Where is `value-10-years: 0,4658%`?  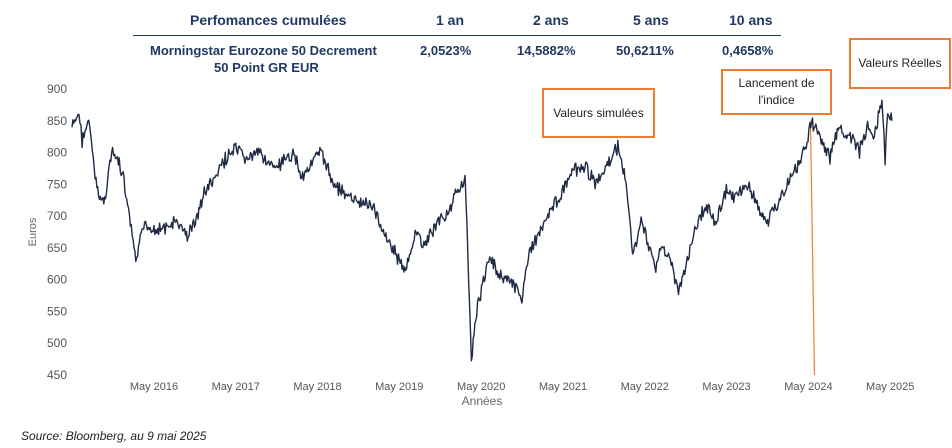
value-10-years: 0,4658% is located at coordinates (748, 50).